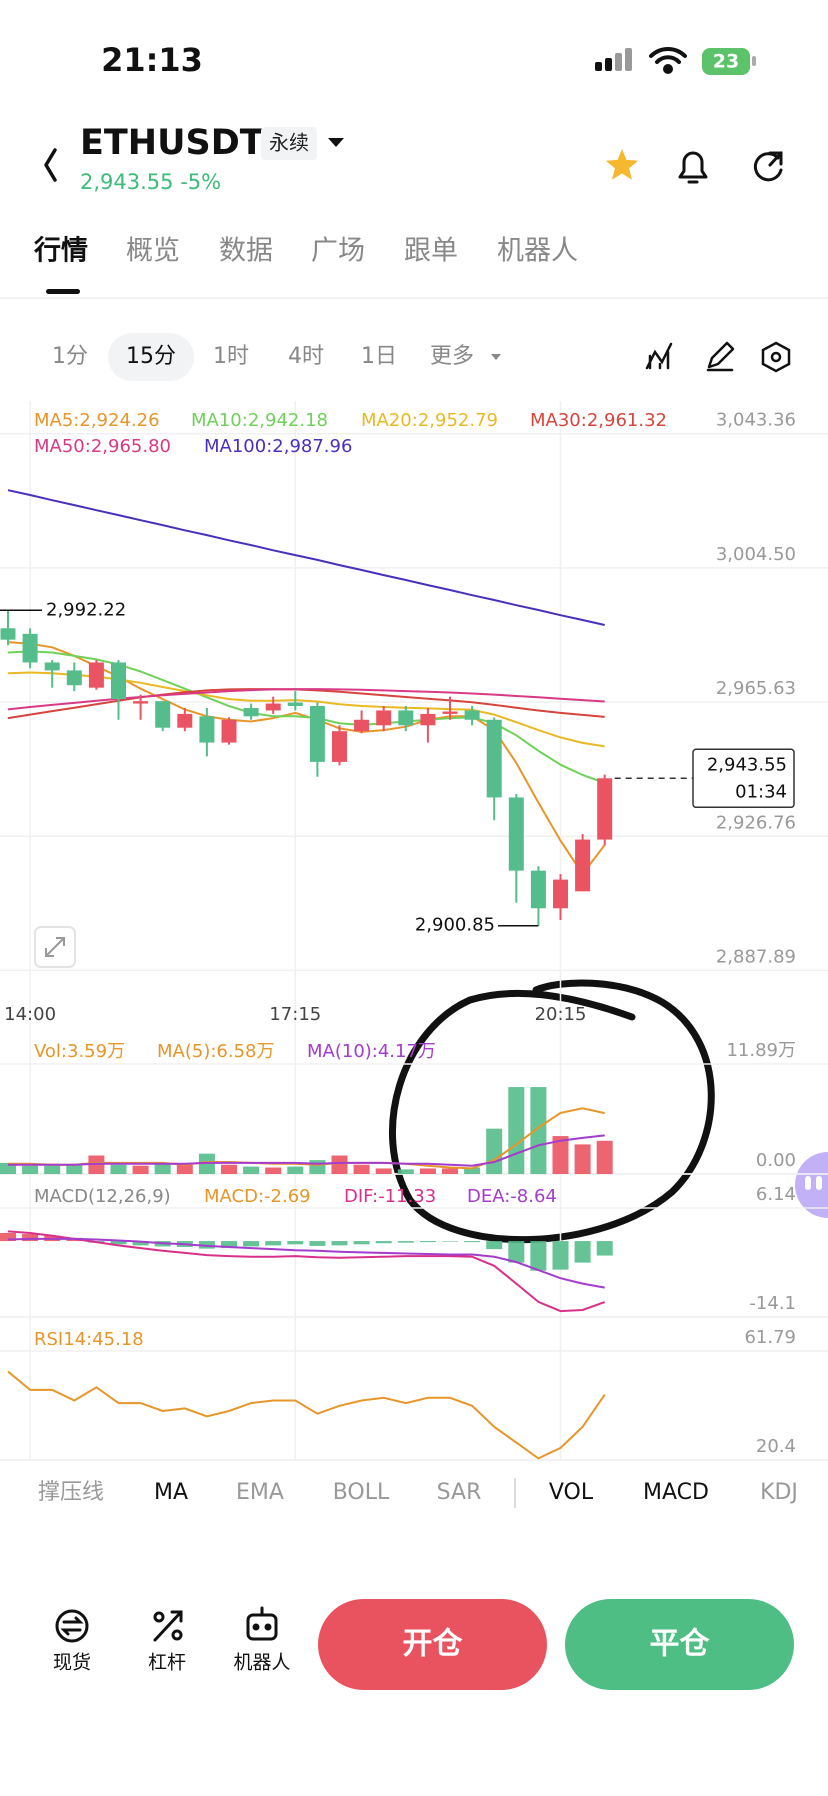 Image resolution: width=828 pixels, height=1796 pixels. I want to click on countdown: 01:34, so click(761, 791).